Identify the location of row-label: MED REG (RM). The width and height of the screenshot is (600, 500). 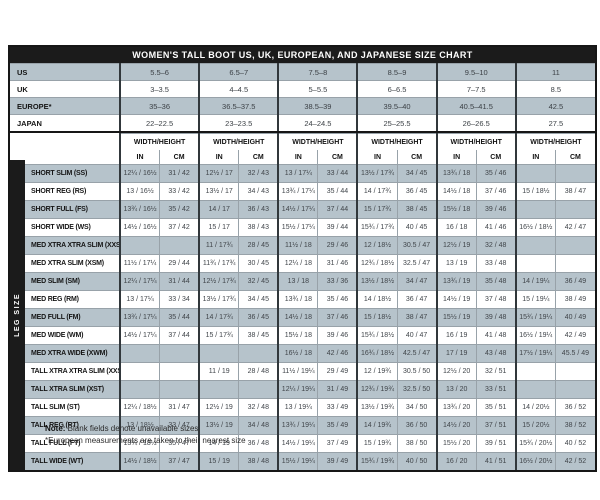
(72, 299).